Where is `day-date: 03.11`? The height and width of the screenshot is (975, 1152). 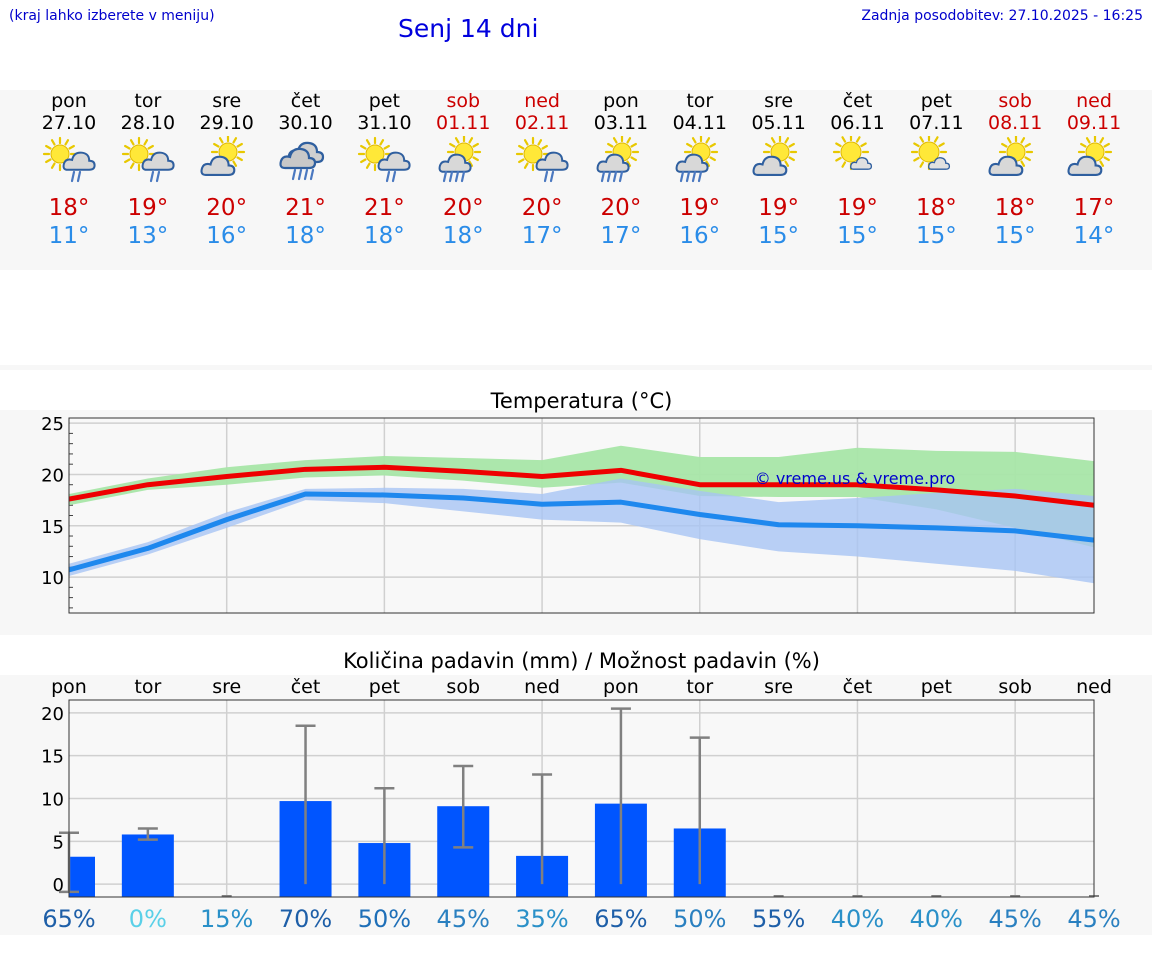 day-date: 03.11 is located at coordinates (621, 123).